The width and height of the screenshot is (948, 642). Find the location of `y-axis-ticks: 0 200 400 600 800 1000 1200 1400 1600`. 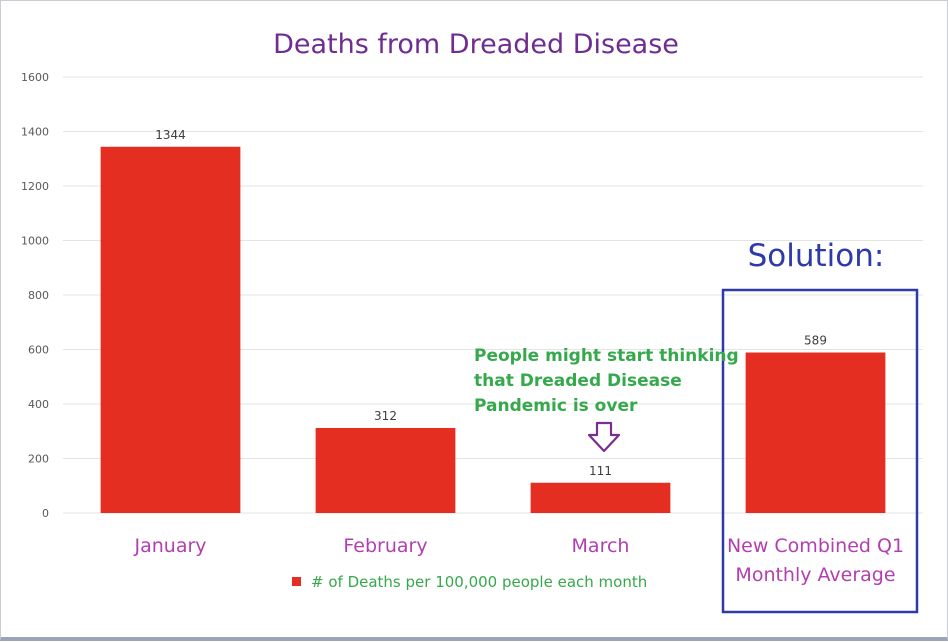

y-axis-ticks: 0 200 400 600 800 1000 1200 1400 1600 is located at coordinates (35, 295).